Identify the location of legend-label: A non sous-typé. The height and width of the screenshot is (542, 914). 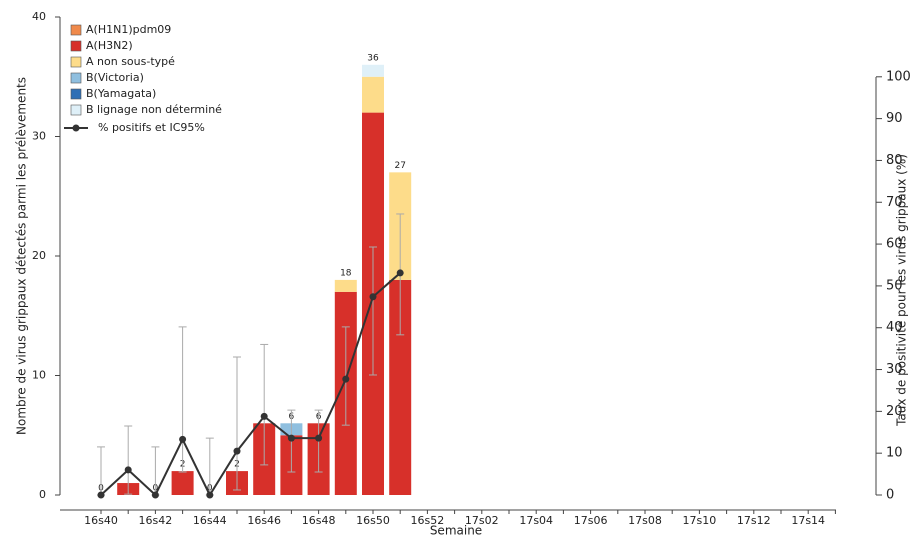
(130, 61).